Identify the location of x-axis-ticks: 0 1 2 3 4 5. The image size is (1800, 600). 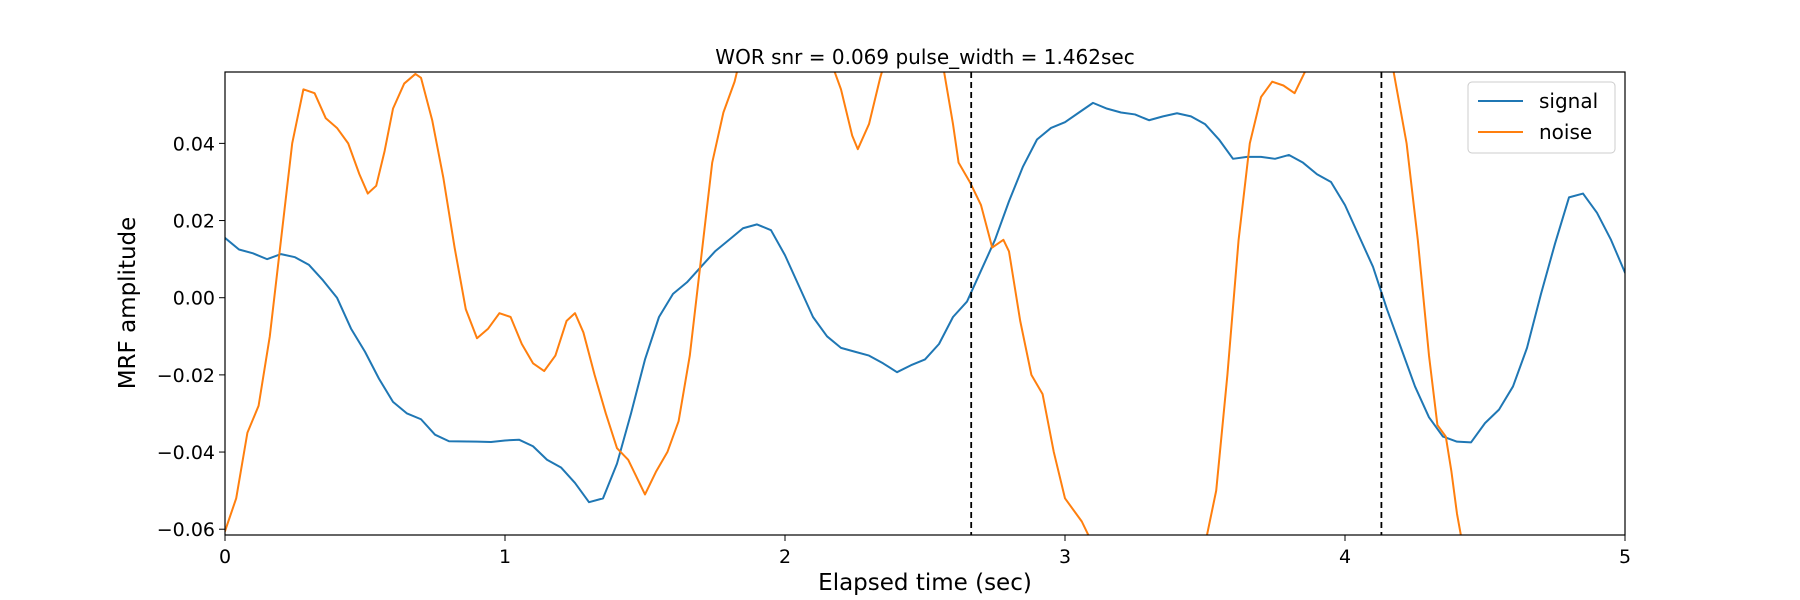
(925, 551).